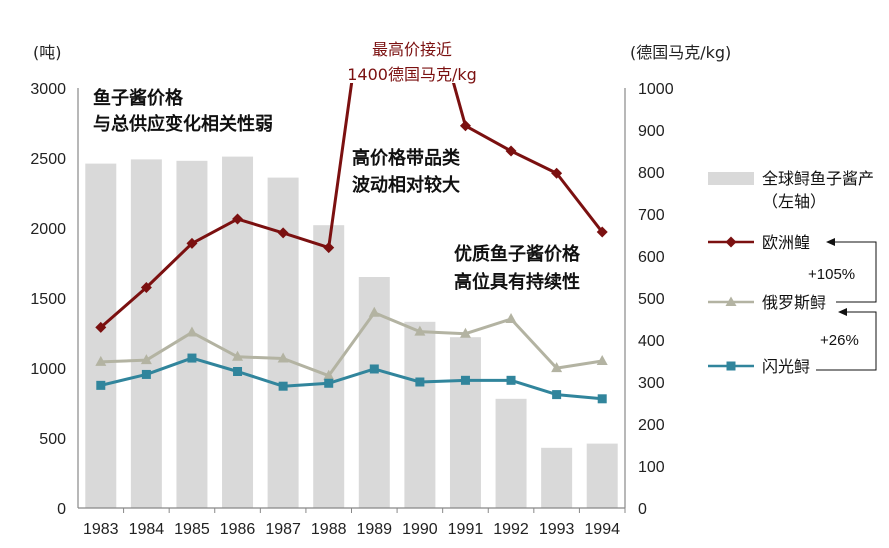  I want to click on point-0-1994, so click(602, 232).